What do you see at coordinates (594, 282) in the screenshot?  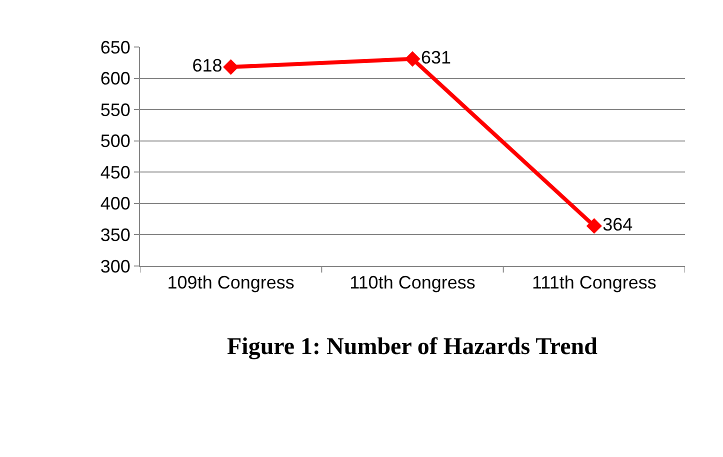 I see `x-tick-label: 111th Congress` at bounding box center [594, 282].